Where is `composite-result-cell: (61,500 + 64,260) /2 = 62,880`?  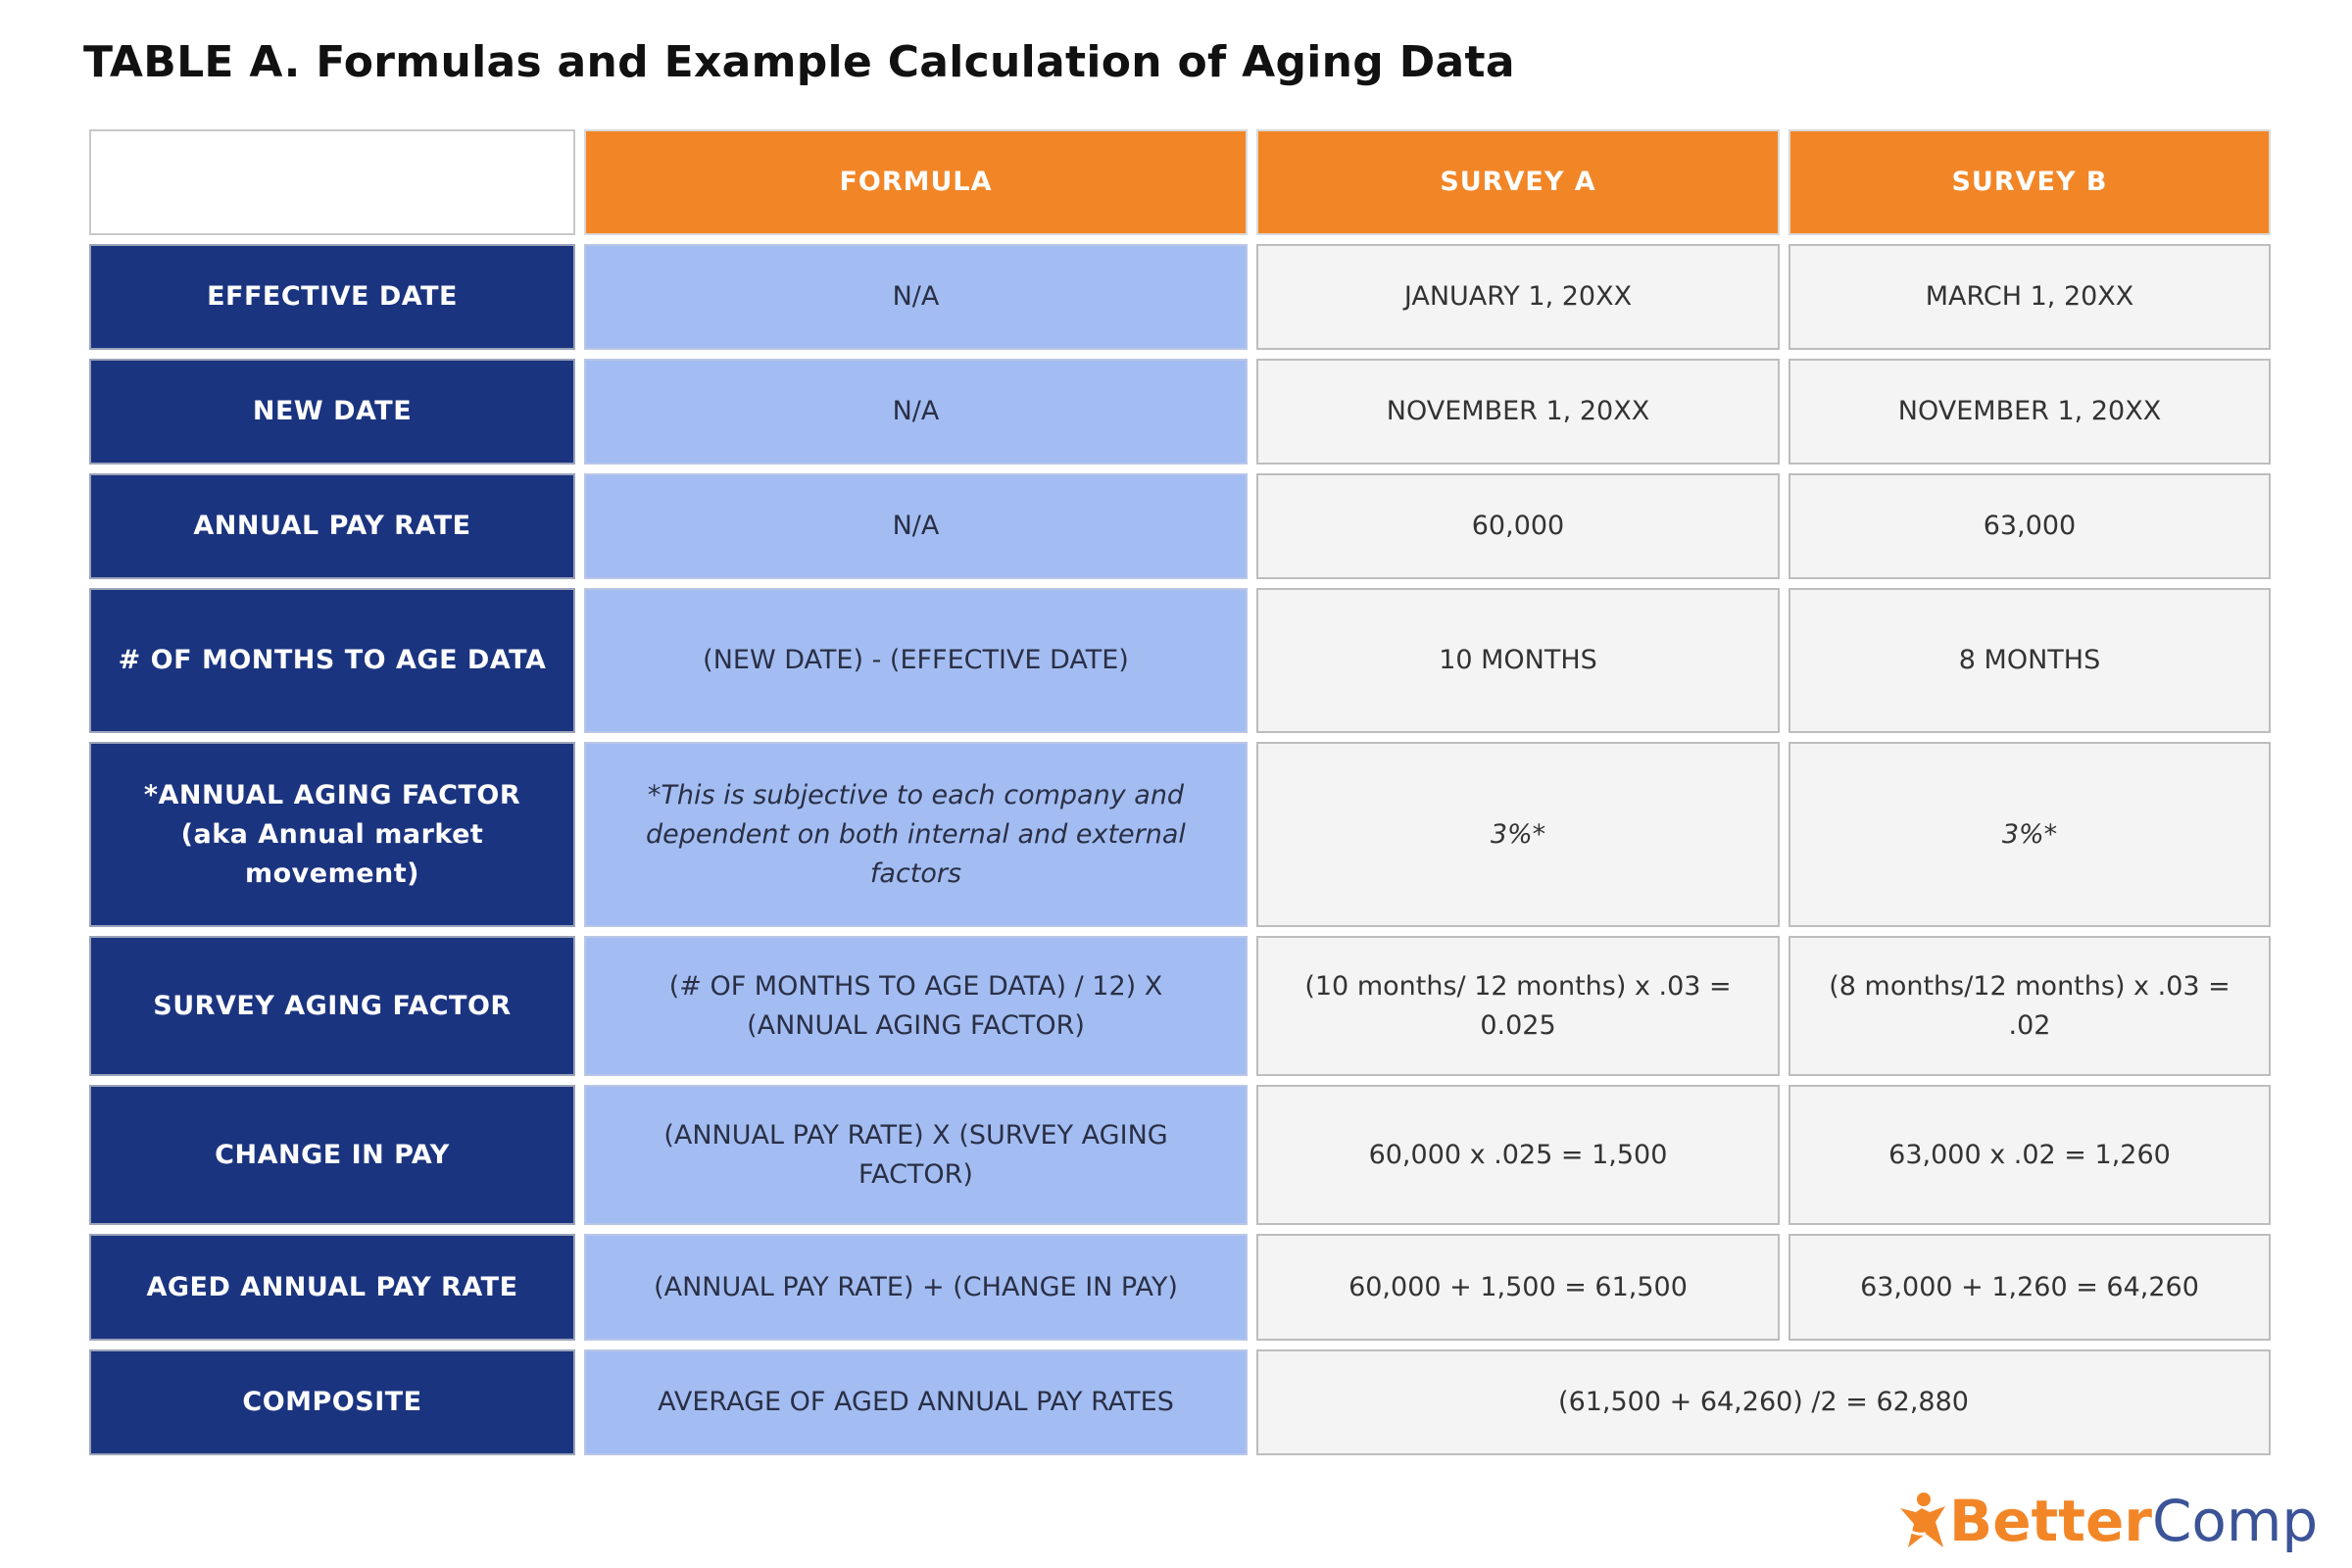 composite-result-cell: (61,500 + 64,260) /2 = 62,880 is located at coordinates (1763, 1402).